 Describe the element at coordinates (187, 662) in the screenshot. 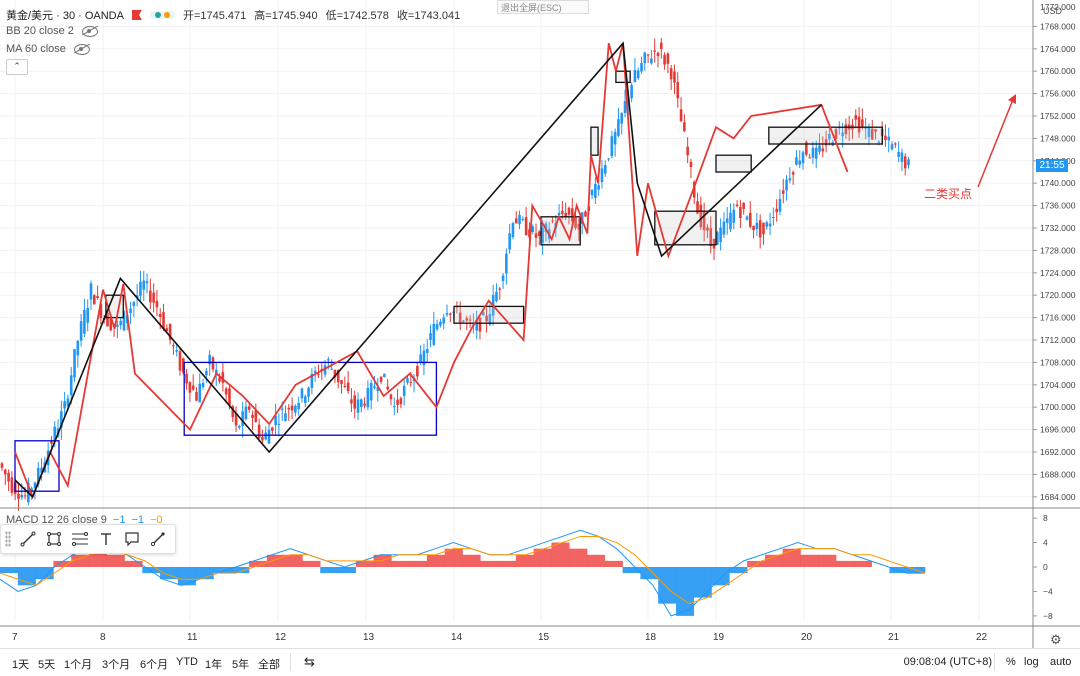

I see `tf-ytd: YTD` at that location.